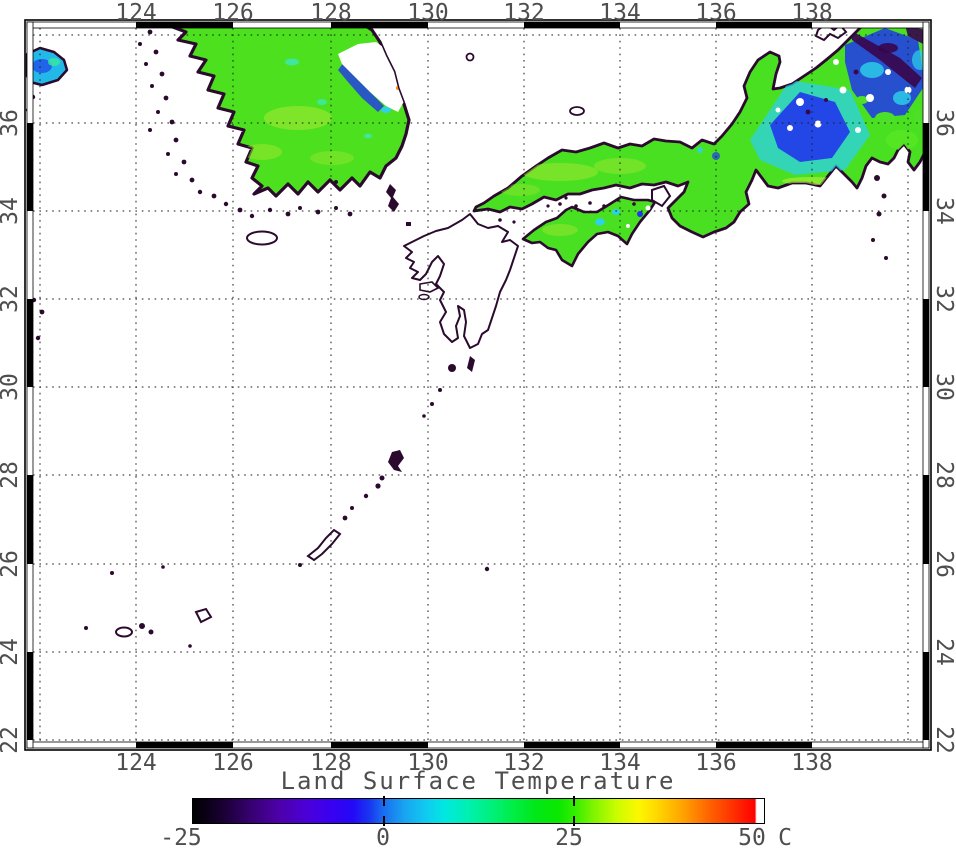 The height and width of the screenshot is (850, 956). Describe the element at coordinates (11, 652) in the screenshot. I see `lat-label-left-24: 24` at that location.